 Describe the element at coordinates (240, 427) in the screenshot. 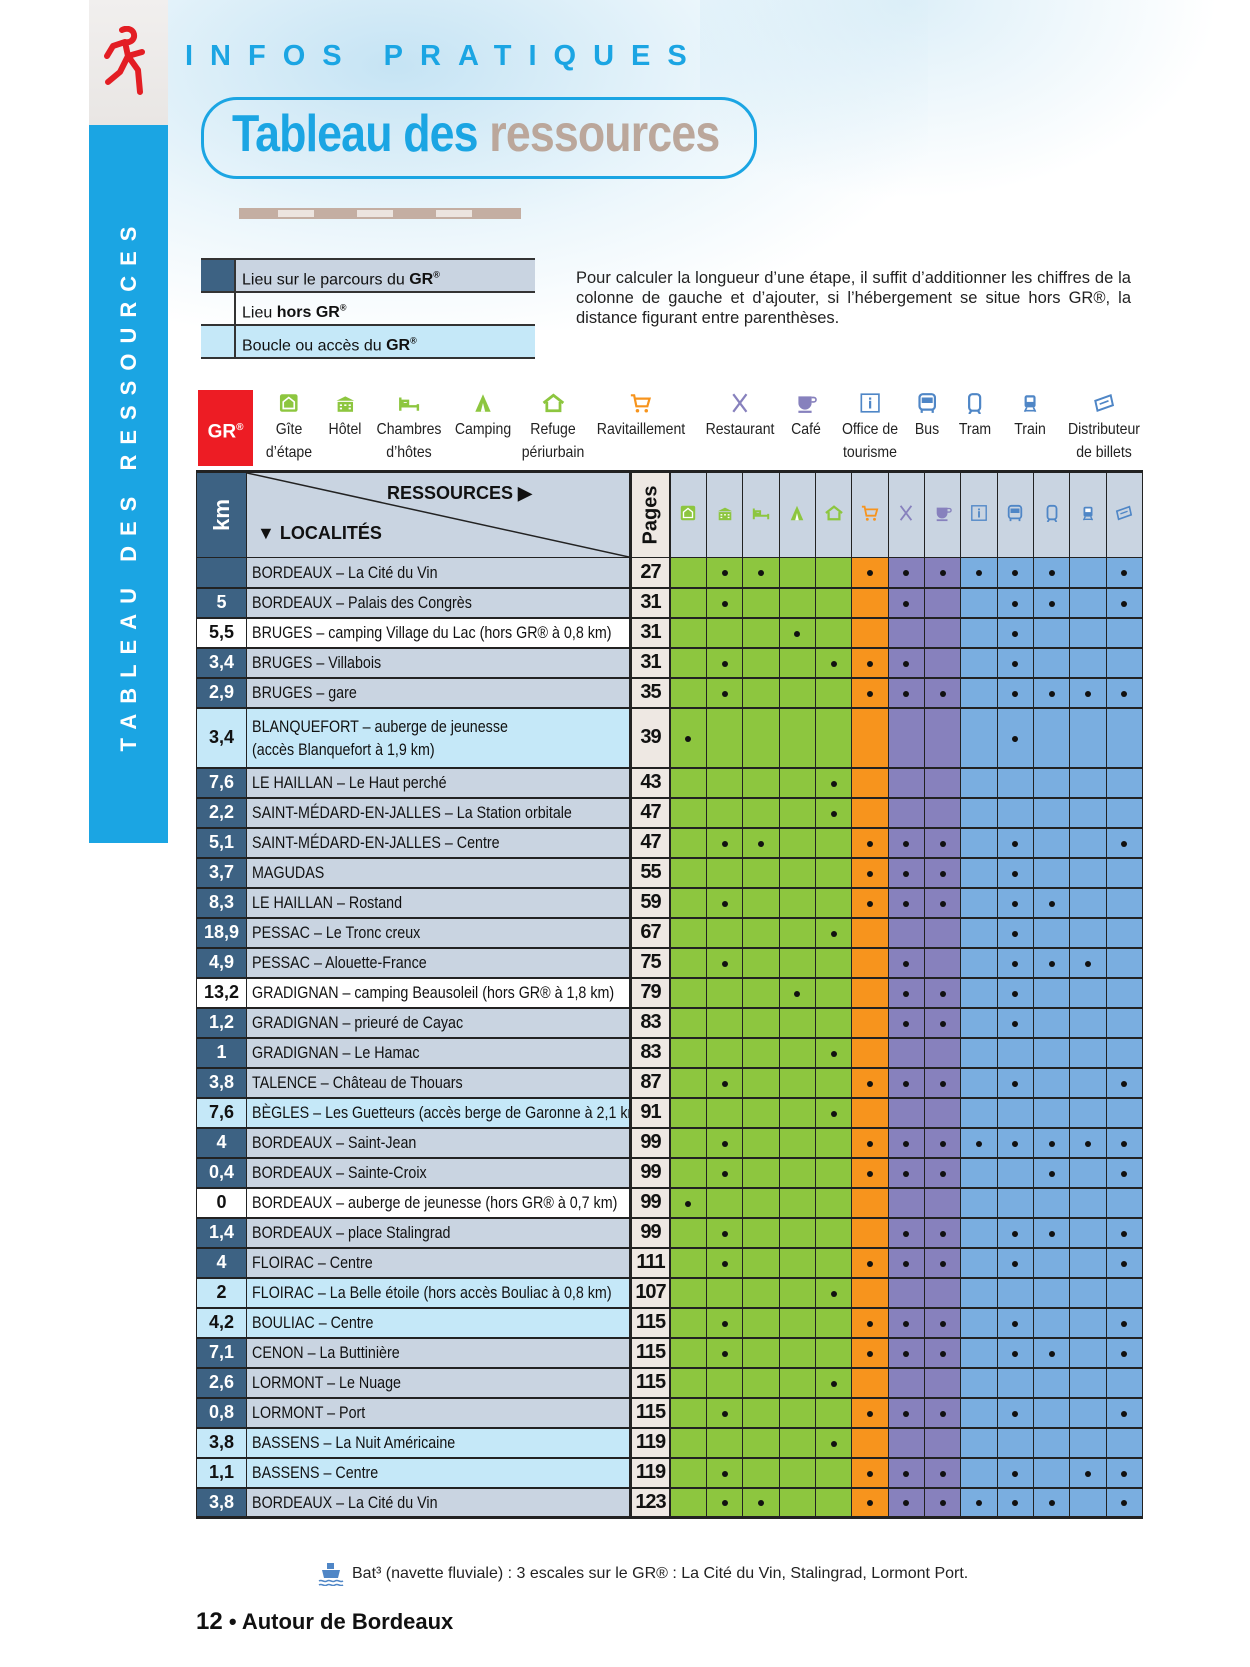

I see `gr-badge-sup: ®` at that location.